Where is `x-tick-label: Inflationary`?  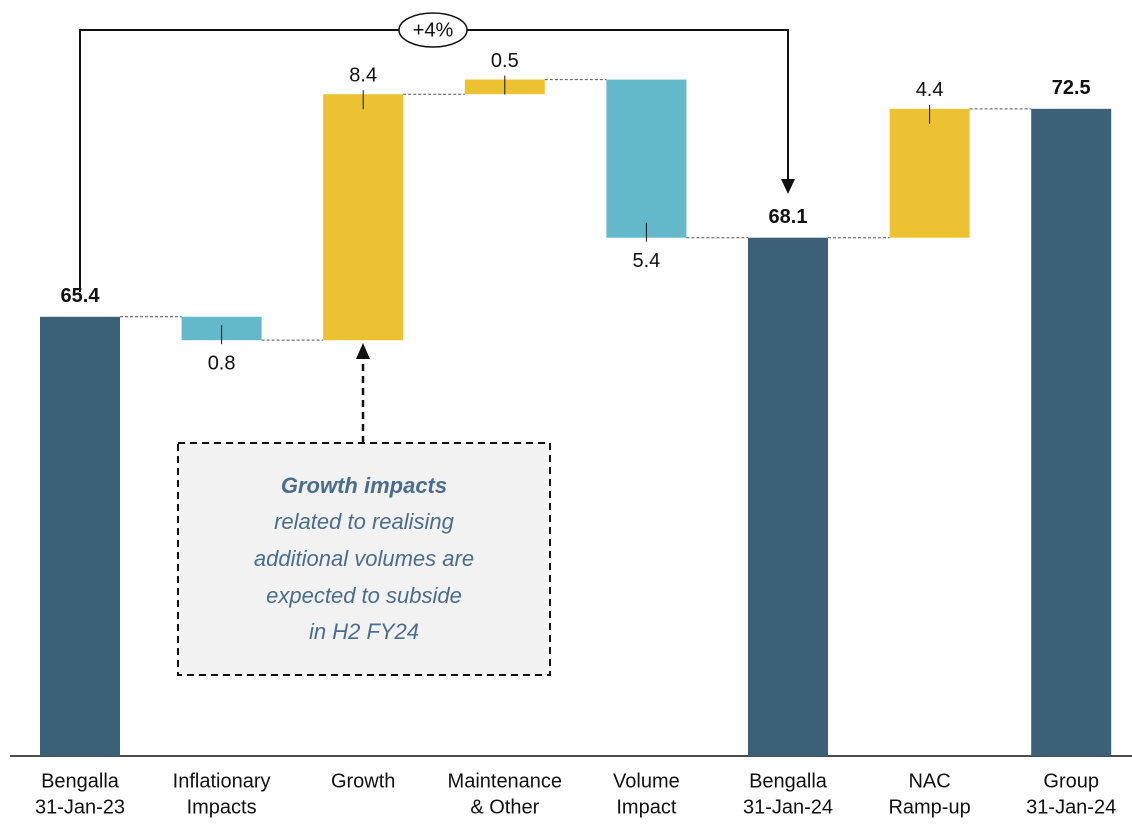
x-tick-label: Inflationary is located at coordinates (222, 781).